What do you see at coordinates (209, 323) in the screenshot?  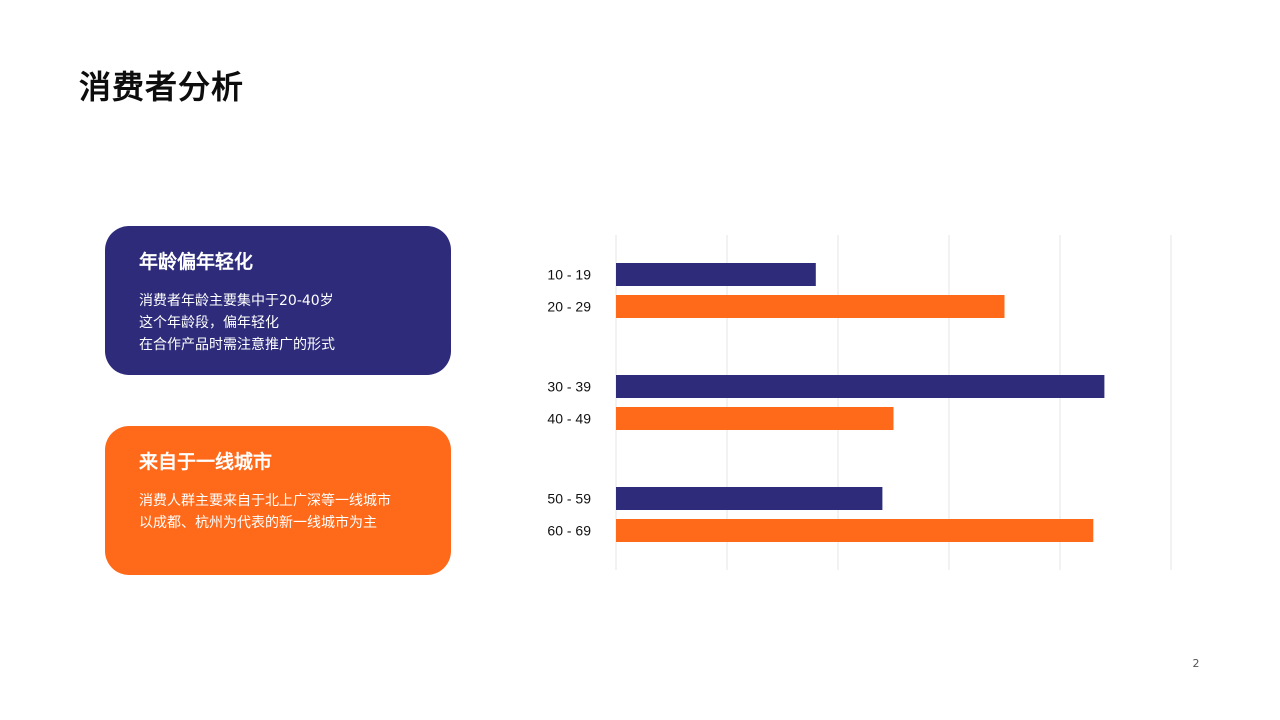 I see `card-text-line: 这个年龄段，偏年轻化` at bounding box center [209, 323].